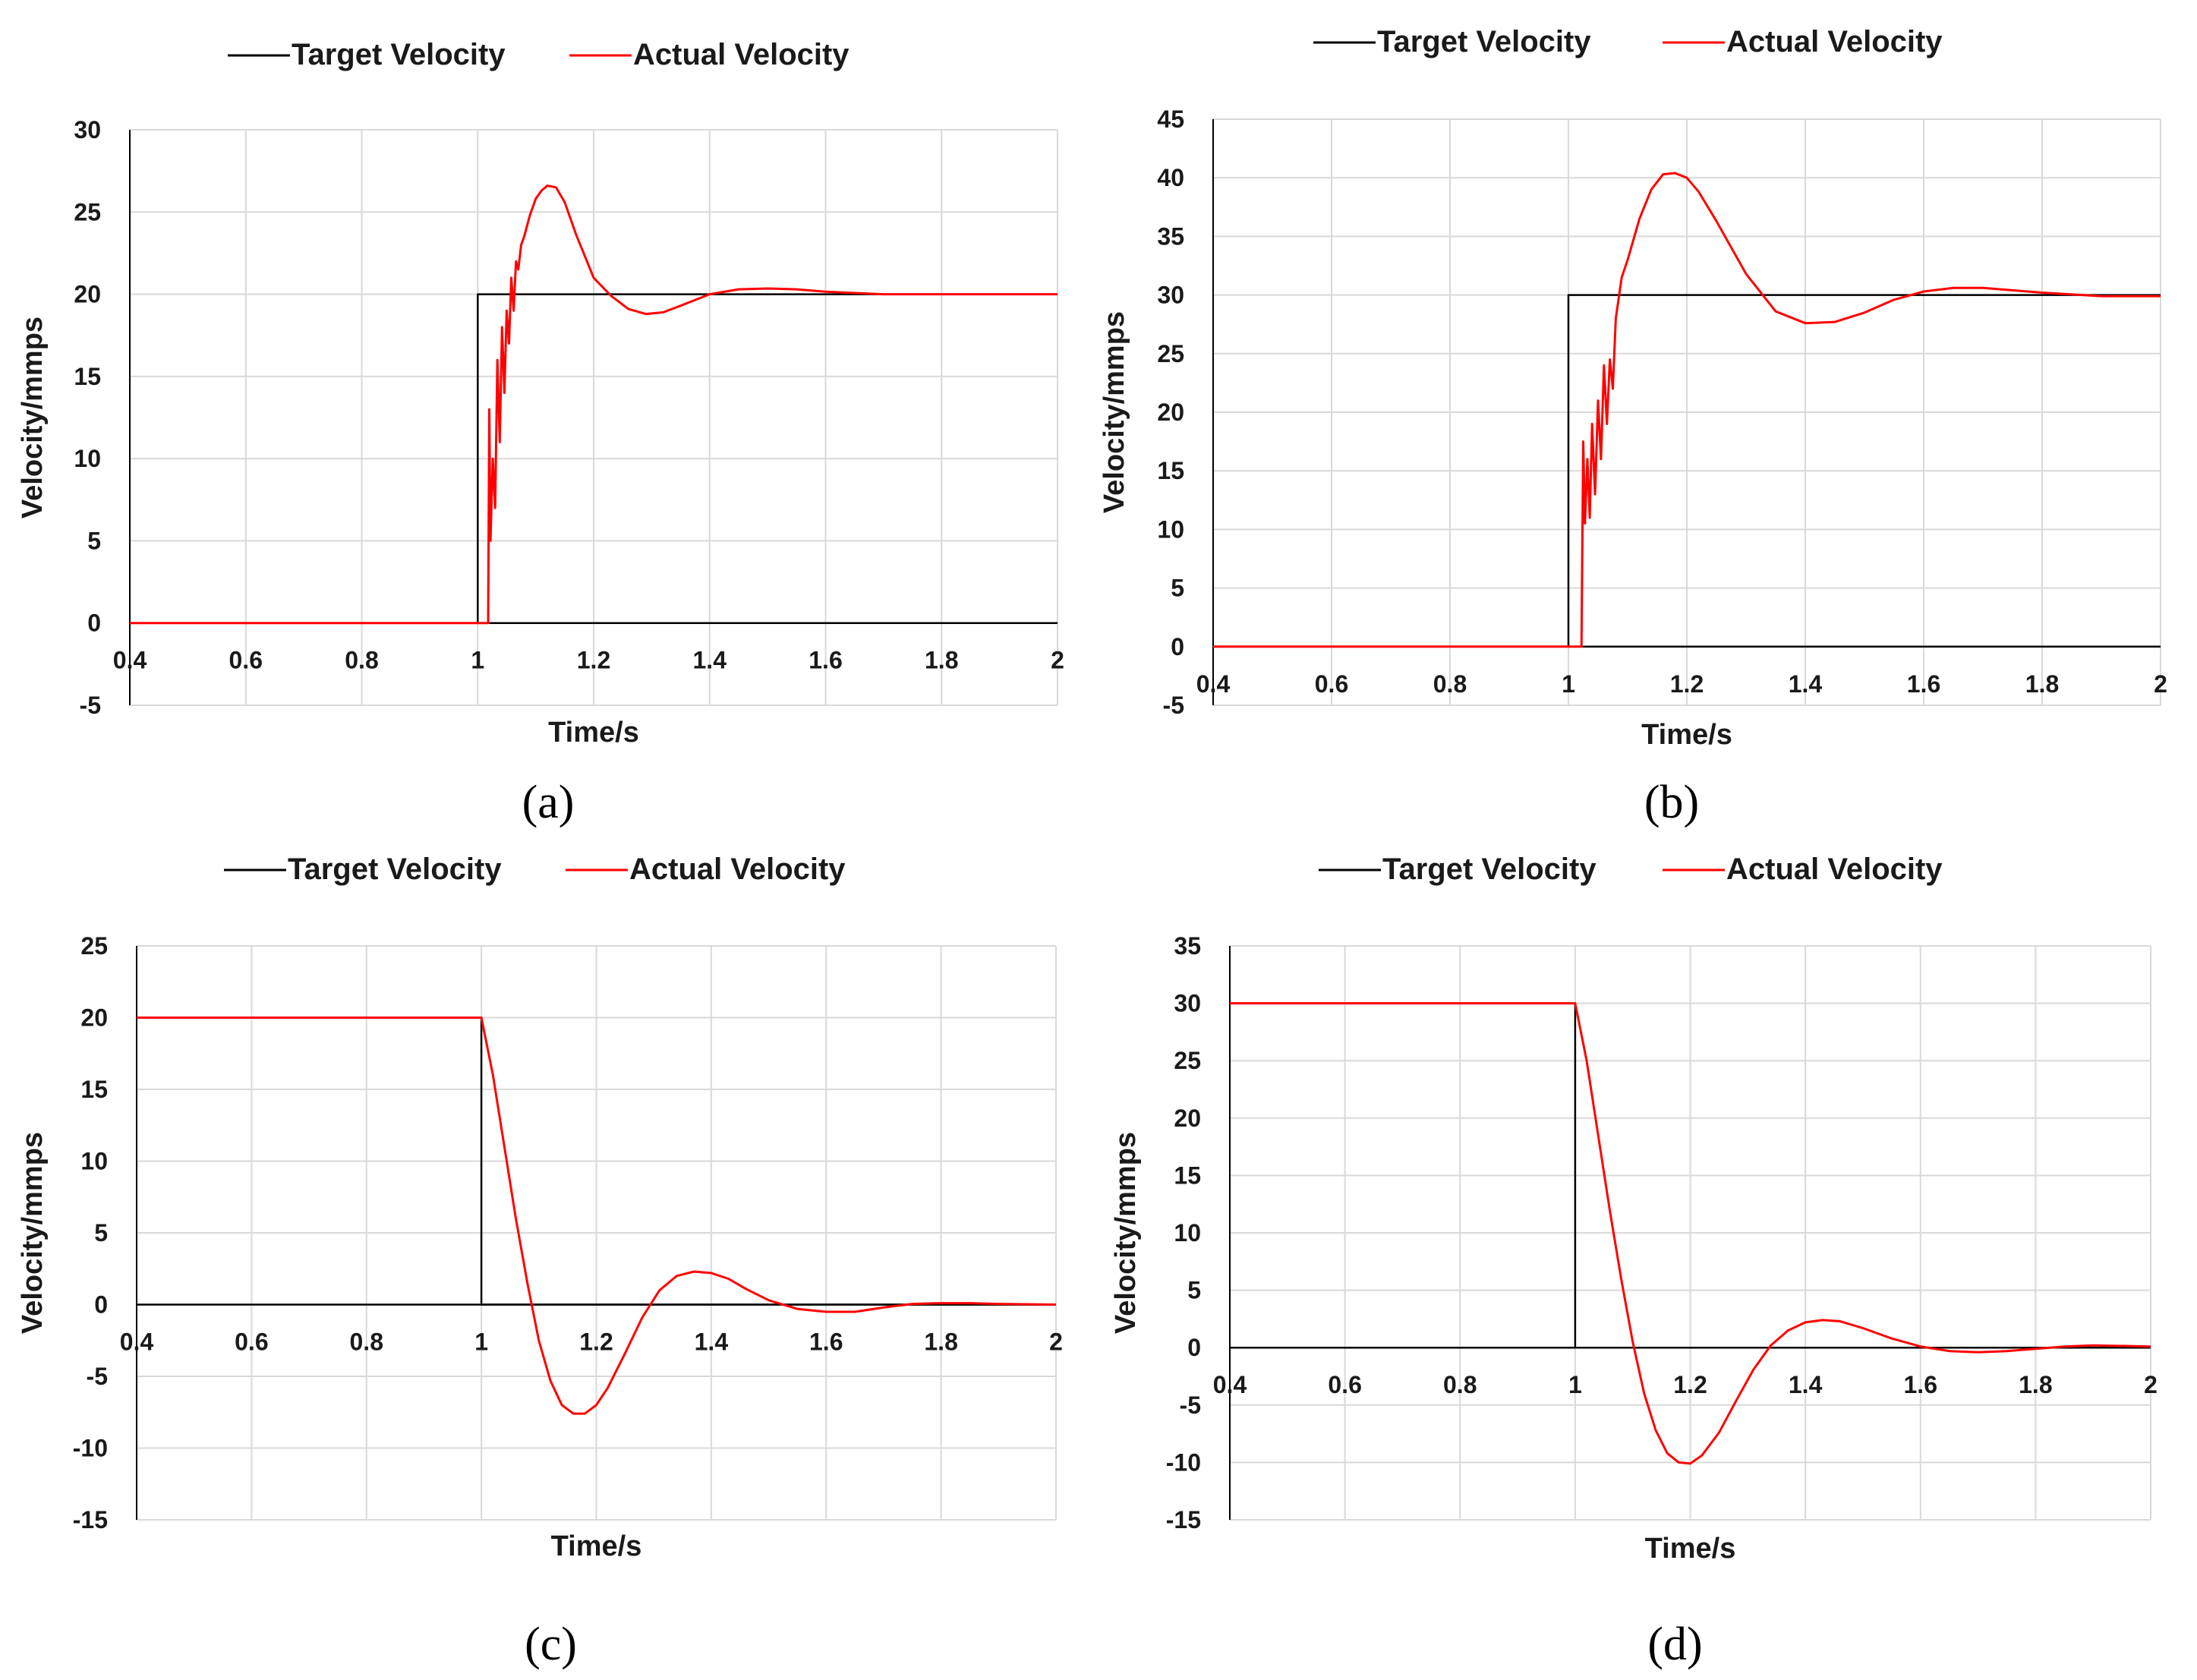  I want to click on y-tick-label: 40, so click(1171, 177).